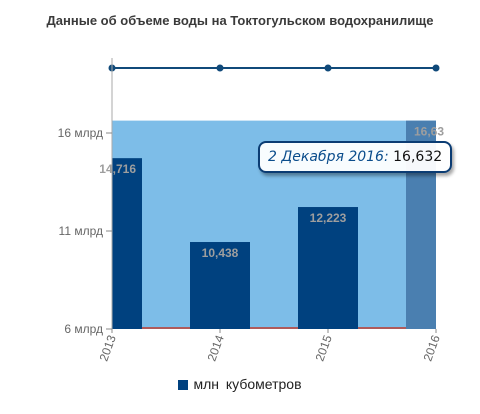 The height and width of the screenshot is (414, 480). I want to click on legend-label: млн кубометров, so click(247, 384).